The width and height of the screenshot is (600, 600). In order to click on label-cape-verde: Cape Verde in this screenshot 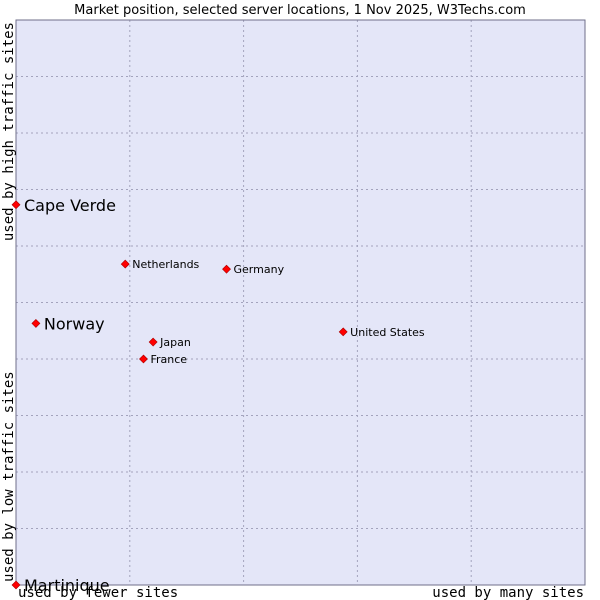, I will do `click(70, 205)`.